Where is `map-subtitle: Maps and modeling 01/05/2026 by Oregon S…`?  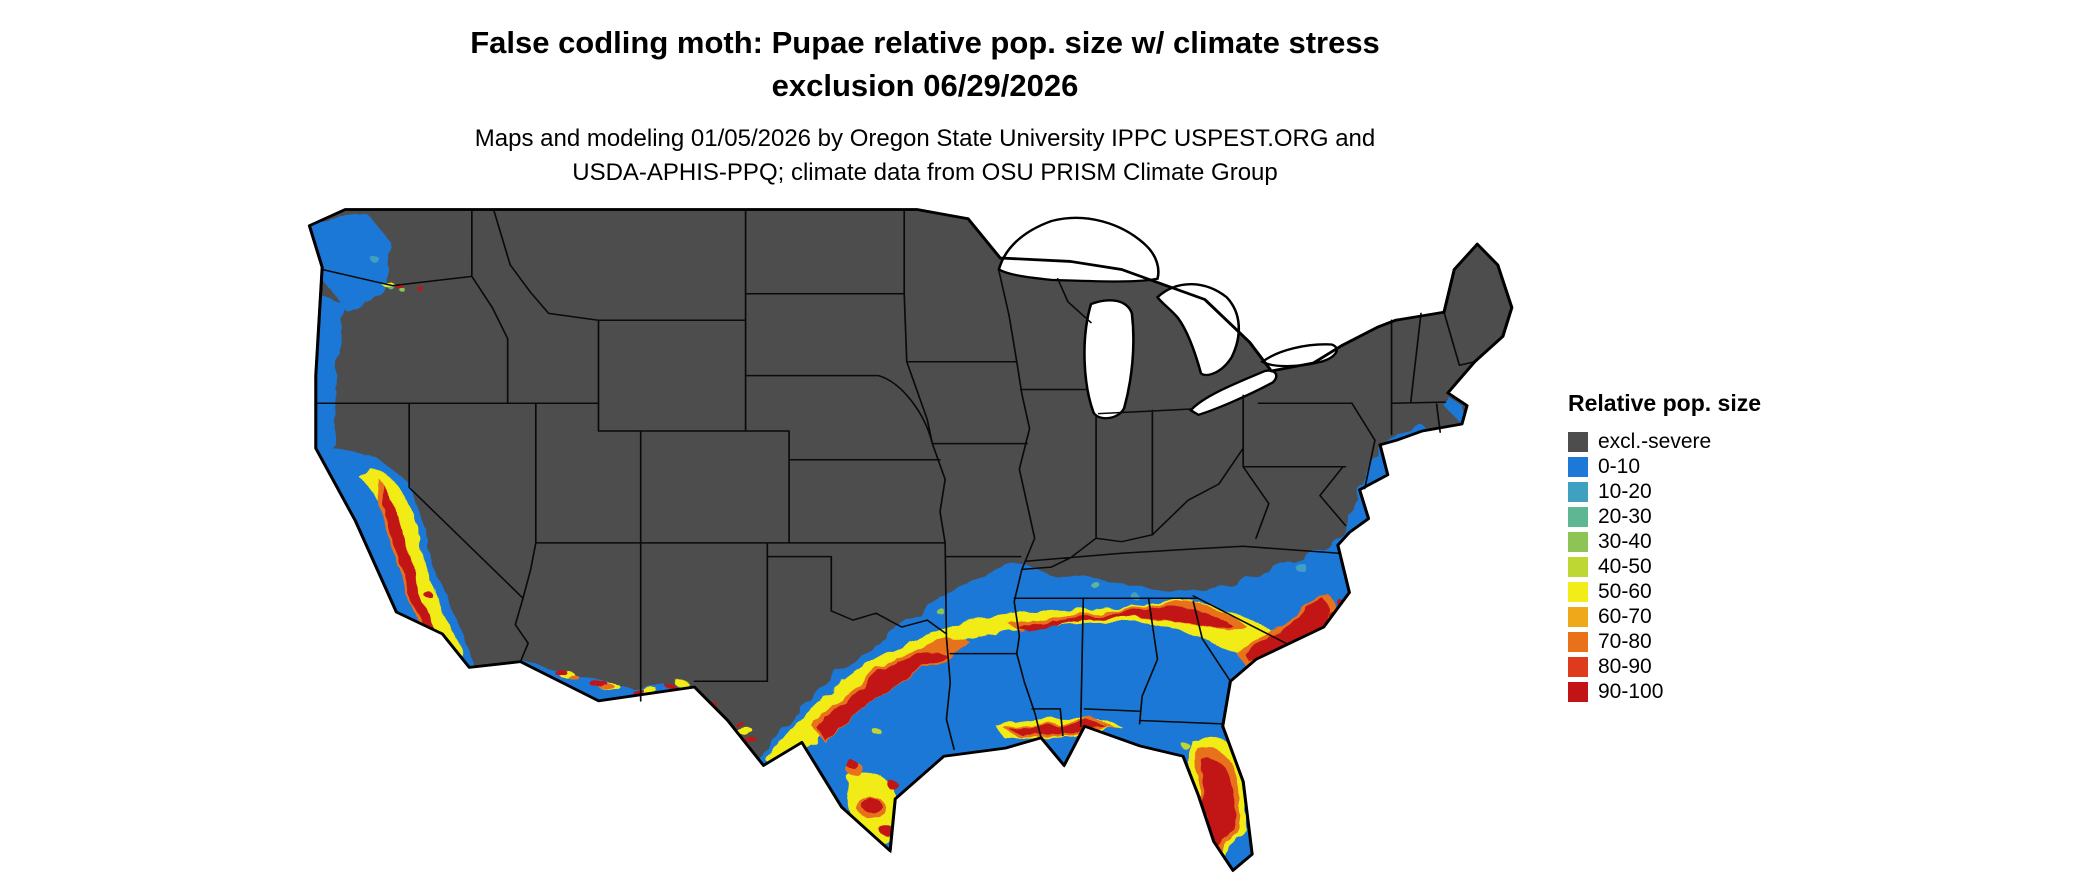 map-subtitle: Maps and modeling 01/05/2026 by Oregon S… is located at coordinates (925, 155).